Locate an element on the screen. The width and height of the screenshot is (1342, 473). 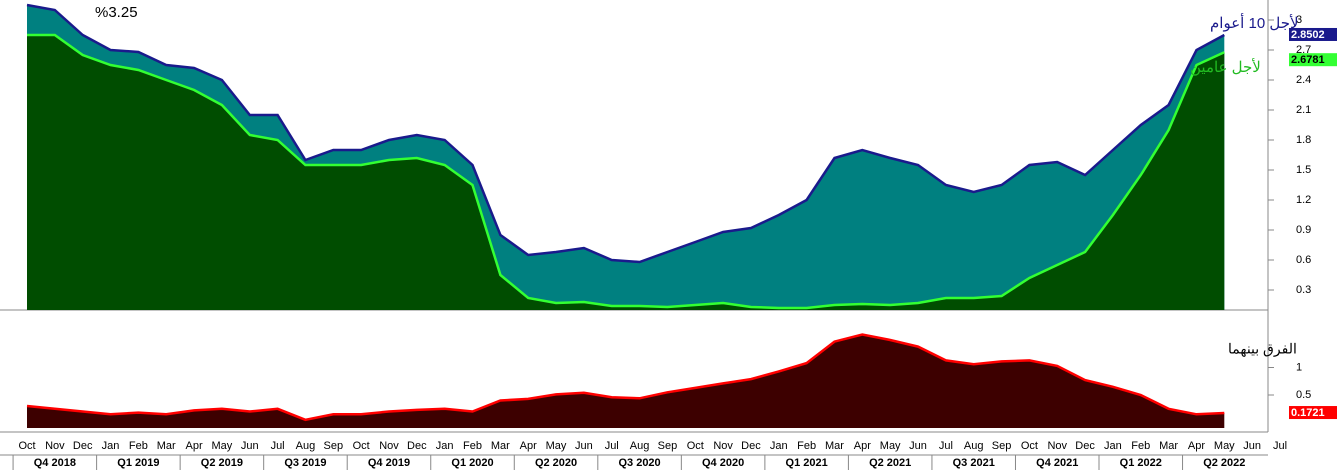
y-tick-label: 2.4 is located at coordinates (1303, 80).